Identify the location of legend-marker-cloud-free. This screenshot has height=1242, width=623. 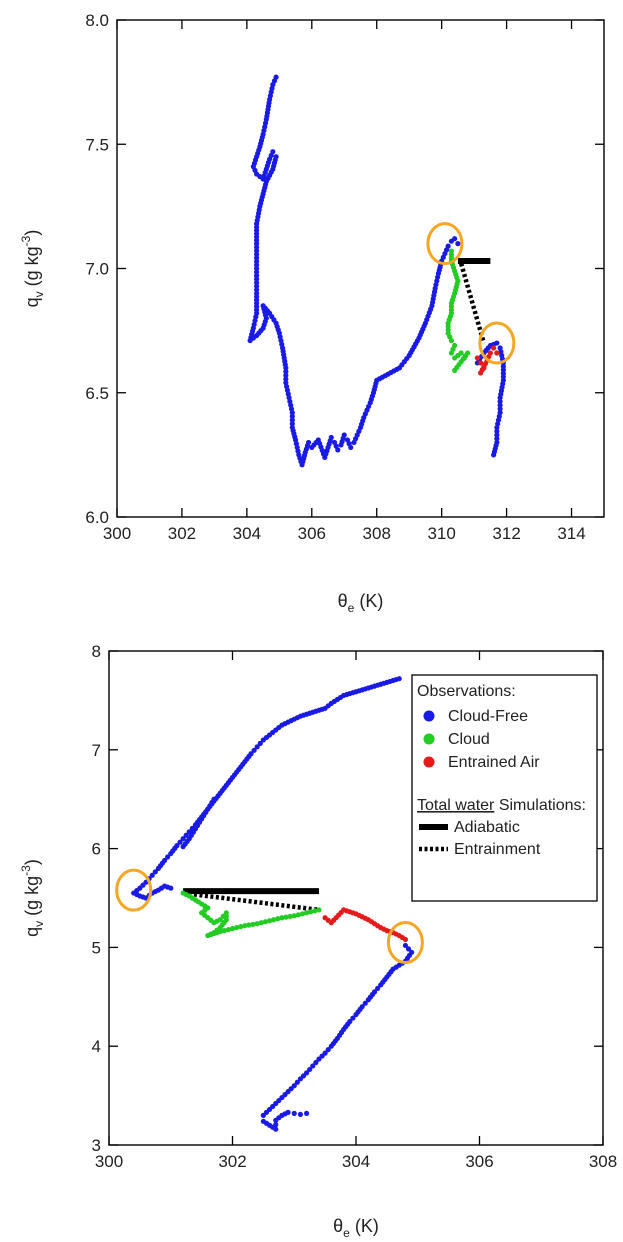
(429, 716).